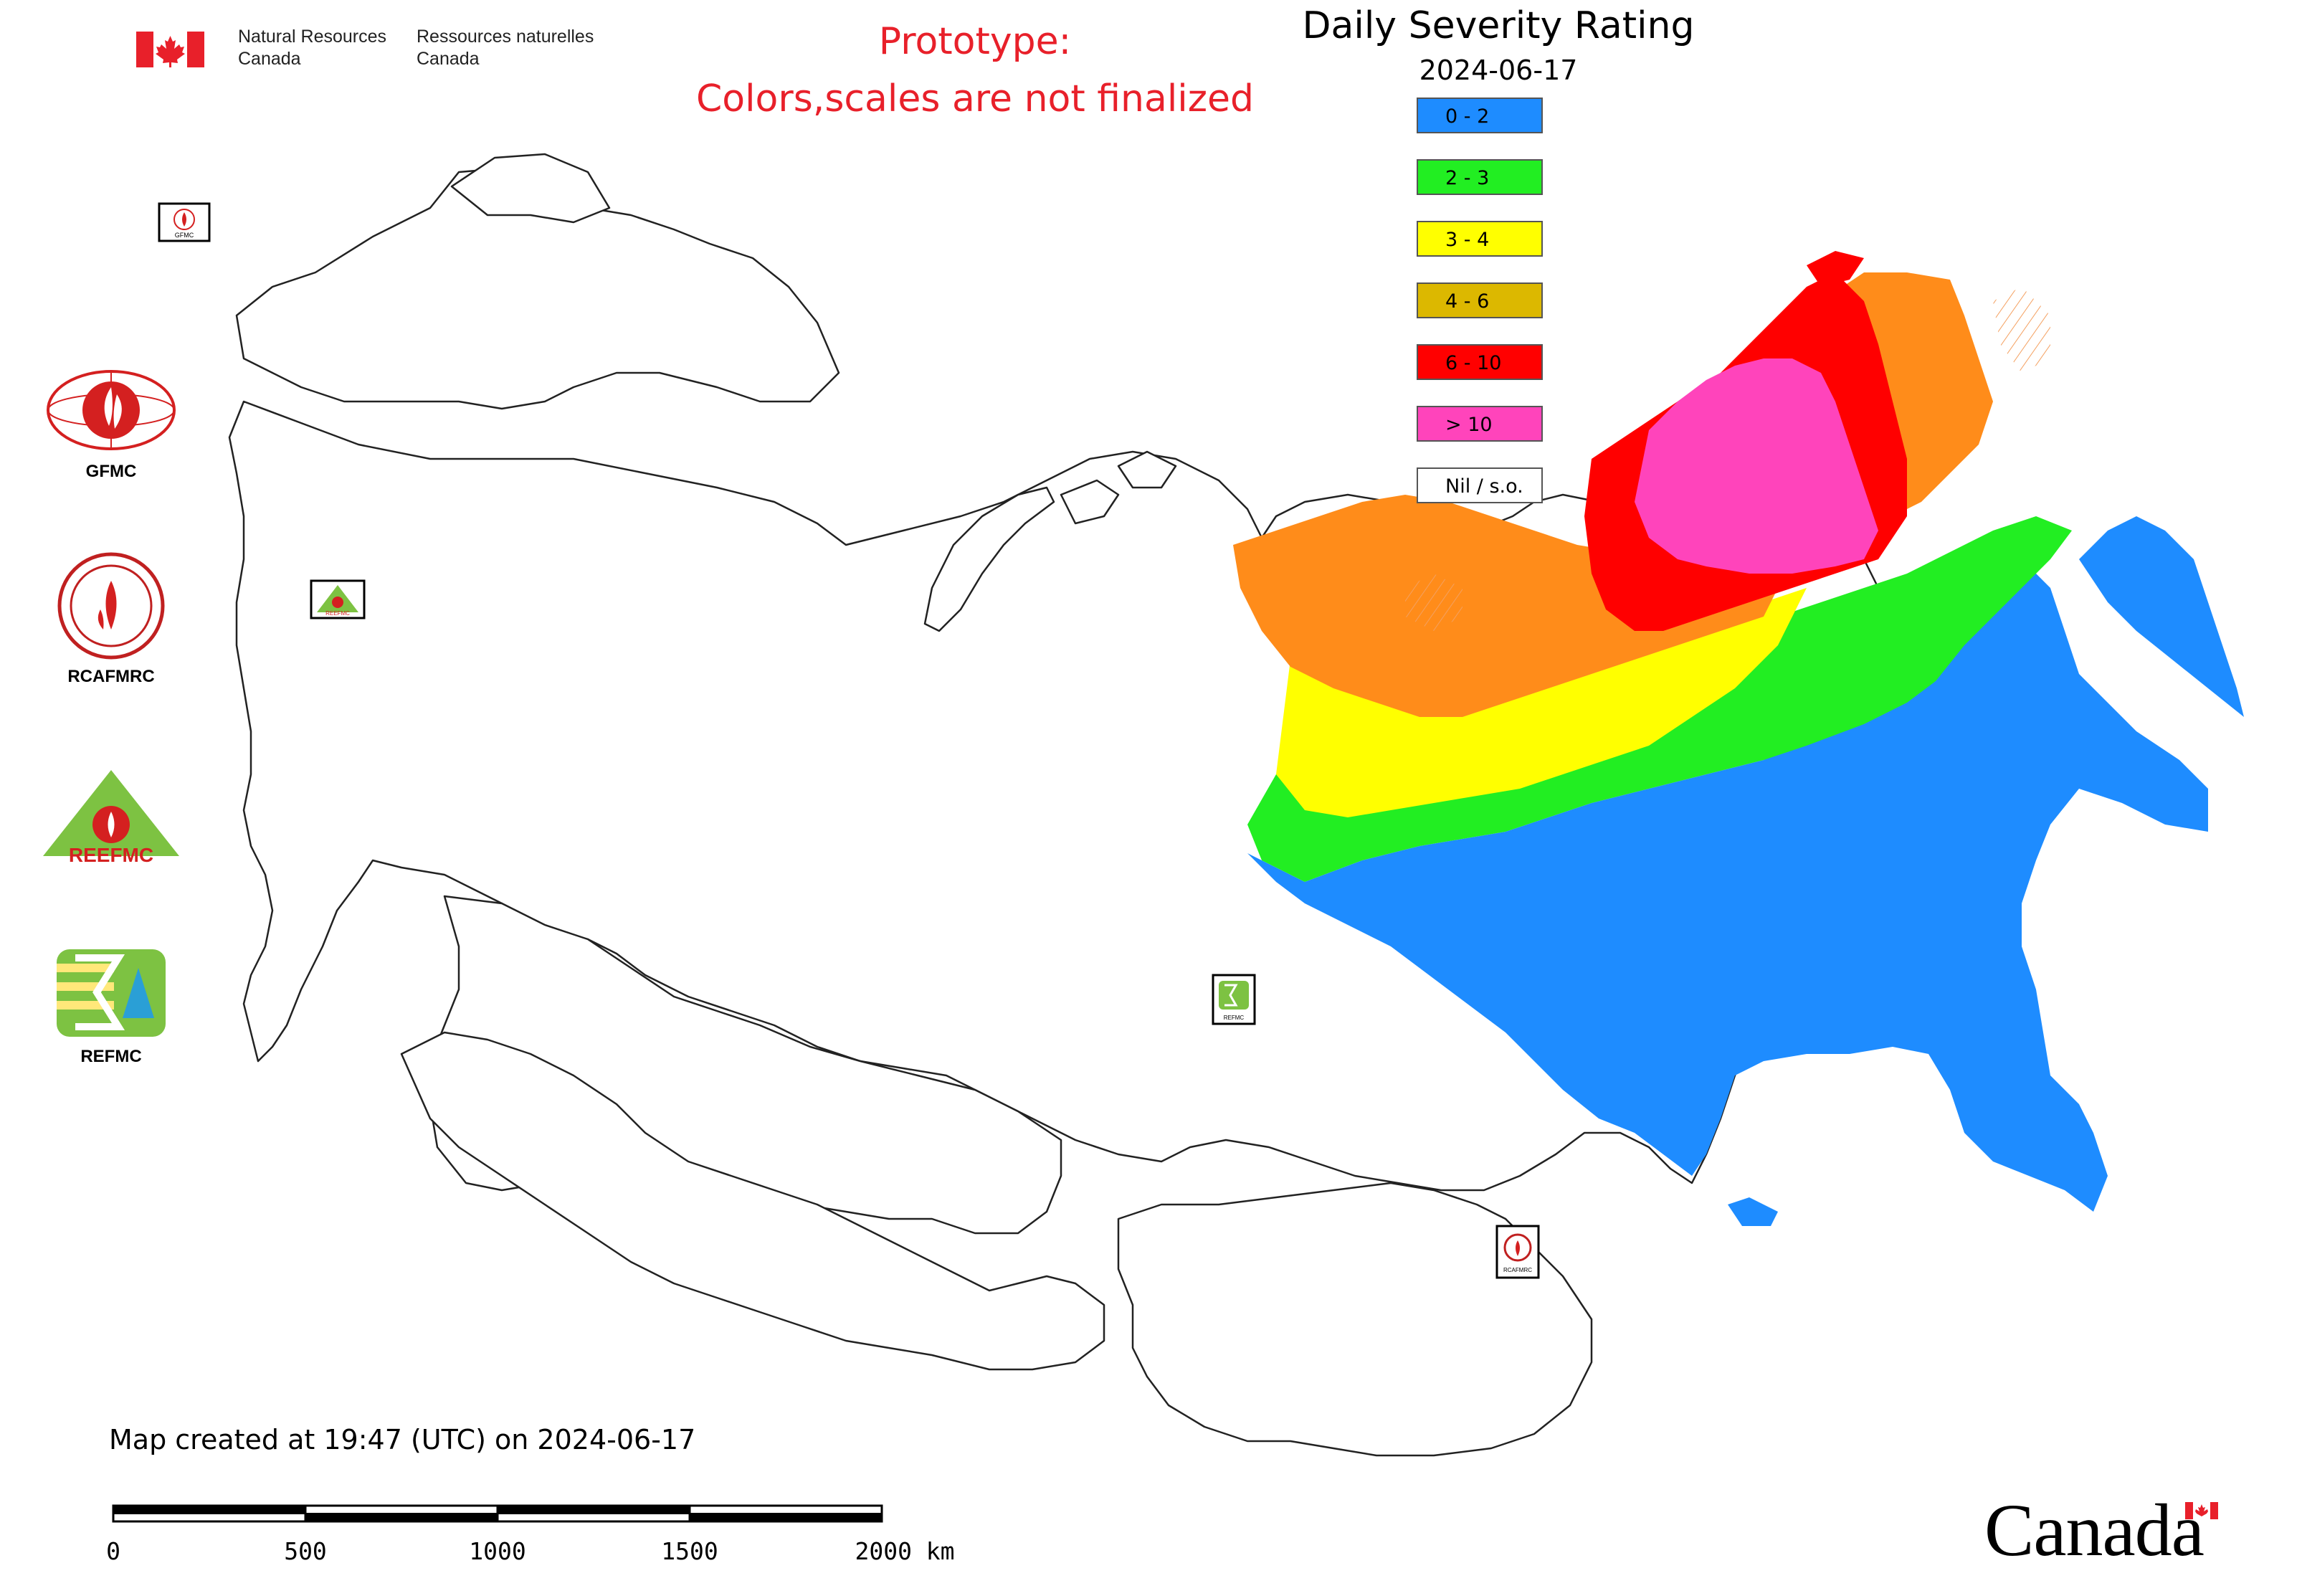 This screenshot has width=2302, height=1596. What do you see at coordinates (111, 1056) in the screenshot?
I see `logo-refmc-label: REFMC` at bounding box center [111, 1056].